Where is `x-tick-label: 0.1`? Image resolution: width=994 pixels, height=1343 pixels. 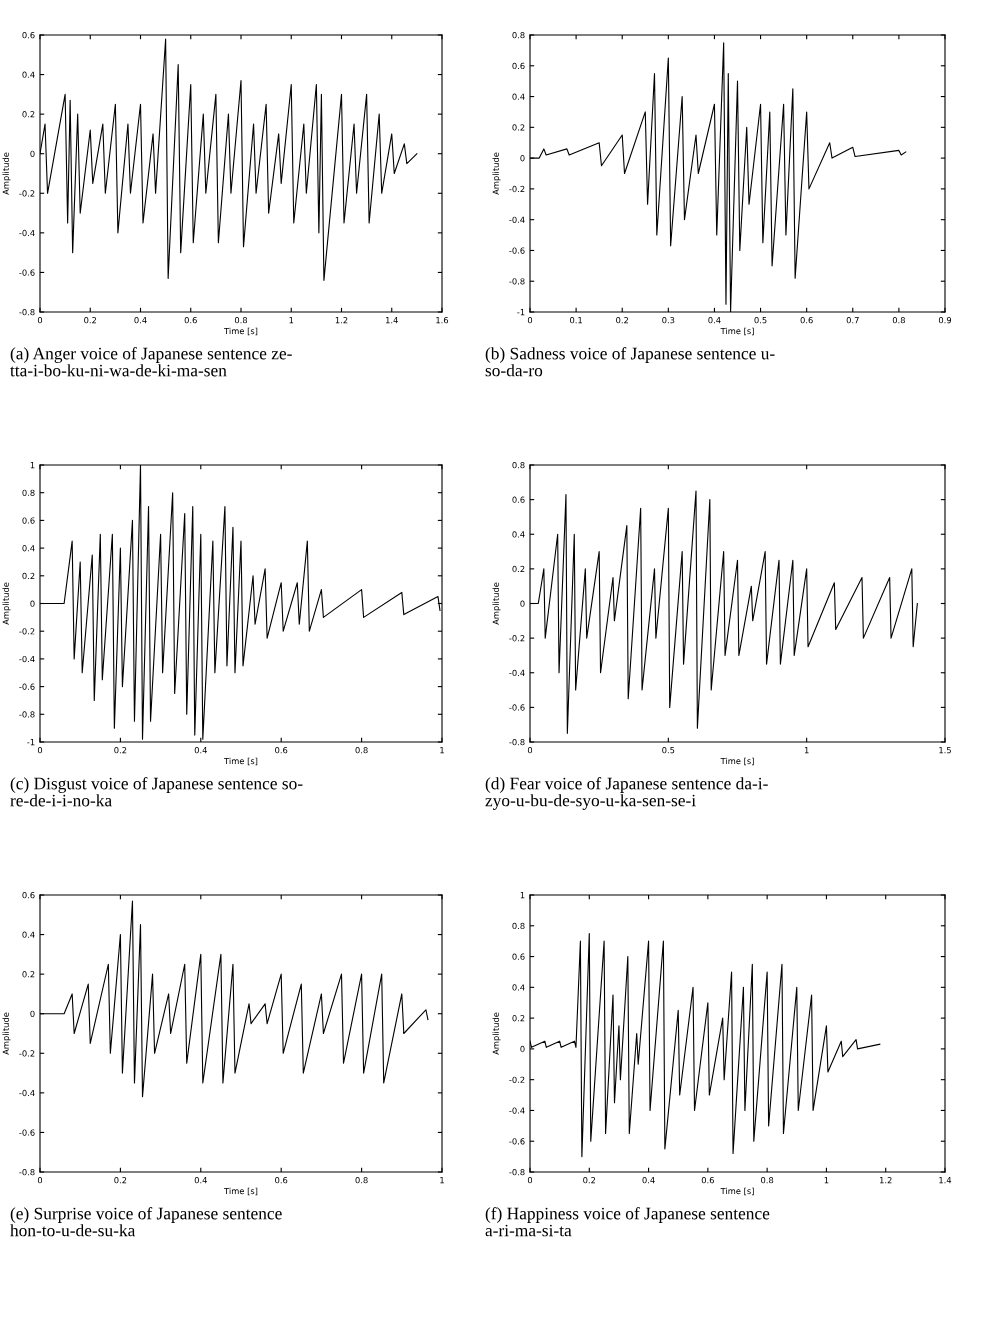
x-tick-label: 0.1 is located at coordinates (576, 320).